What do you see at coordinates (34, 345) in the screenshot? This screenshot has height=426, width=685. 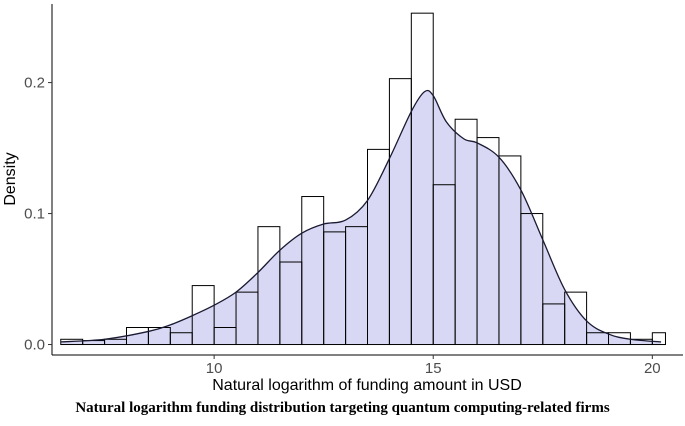 I see `y-tick-label: 0.0` at bounding box center [34, 345].